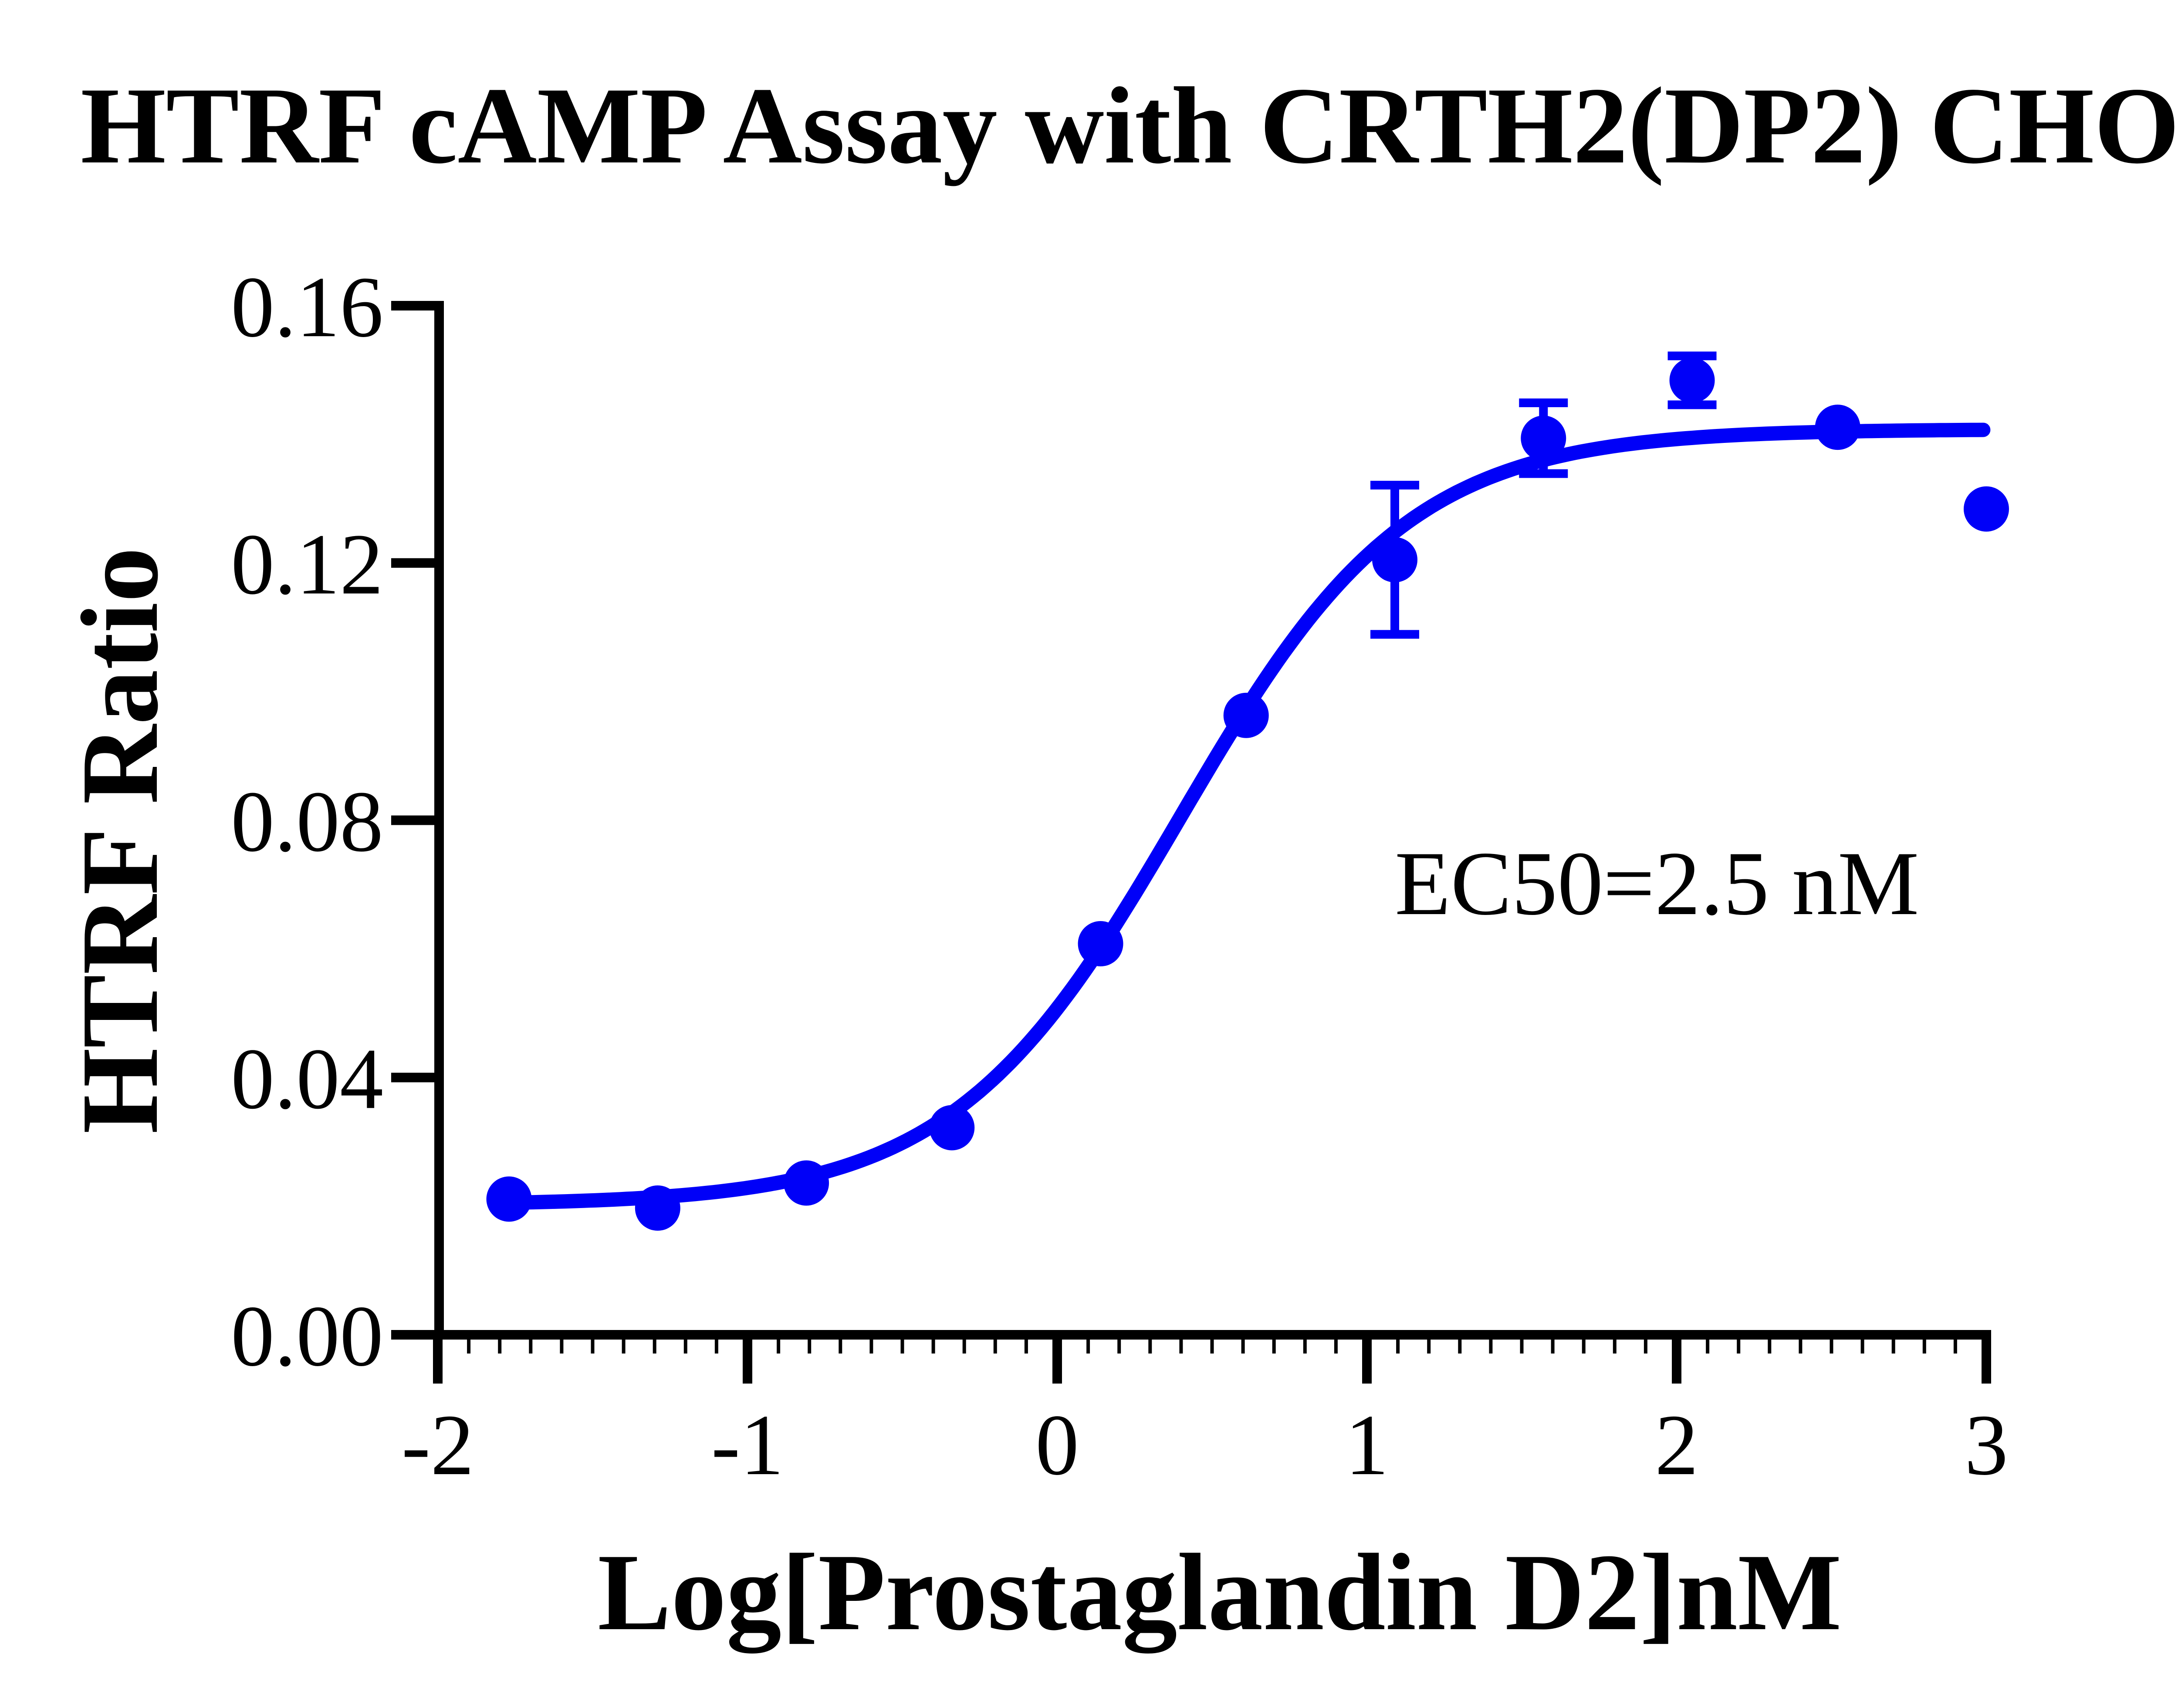 The width and height of the screenshot is (2178, 1708). Describe the element at coordinates (120, 840) in the screenshot. I see `y-axis-label: HTRF Ratio` at that location.